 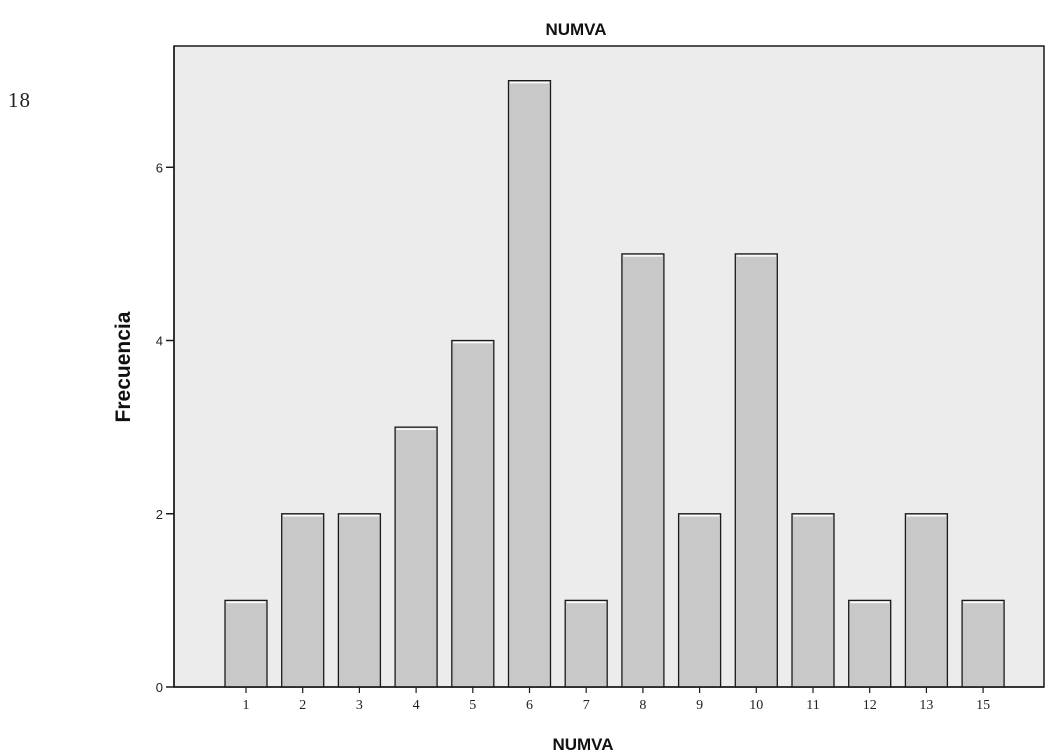 I want to click on y-tick-label-6: 6, so click(x=159, y=167).